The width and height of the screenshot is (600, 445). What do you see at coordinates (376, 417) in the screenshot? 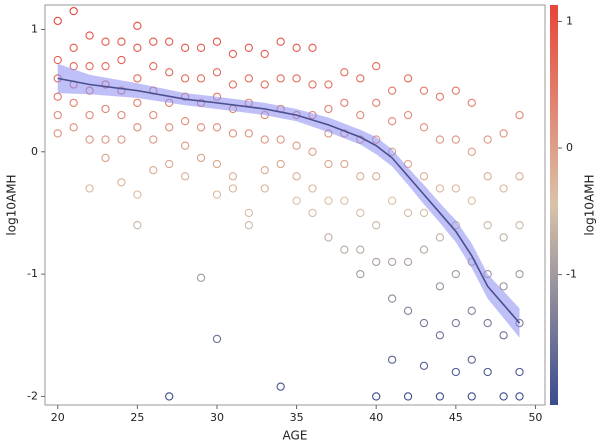
I see `x-tick-label: 40` at bounding box center [376, 417].